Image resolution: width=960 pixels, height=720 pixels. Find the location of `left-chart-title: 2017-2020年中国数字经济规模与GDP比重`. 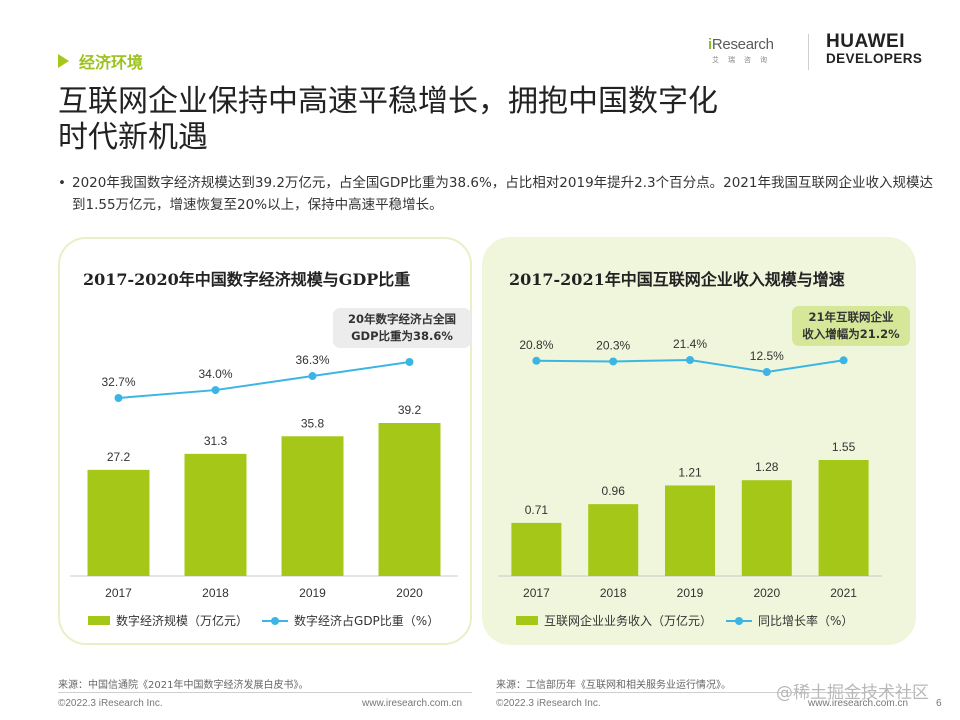

left-chart-title: 2017-2020年中国数字经济规模与GDP比重 is located at coordinates (247, 279).